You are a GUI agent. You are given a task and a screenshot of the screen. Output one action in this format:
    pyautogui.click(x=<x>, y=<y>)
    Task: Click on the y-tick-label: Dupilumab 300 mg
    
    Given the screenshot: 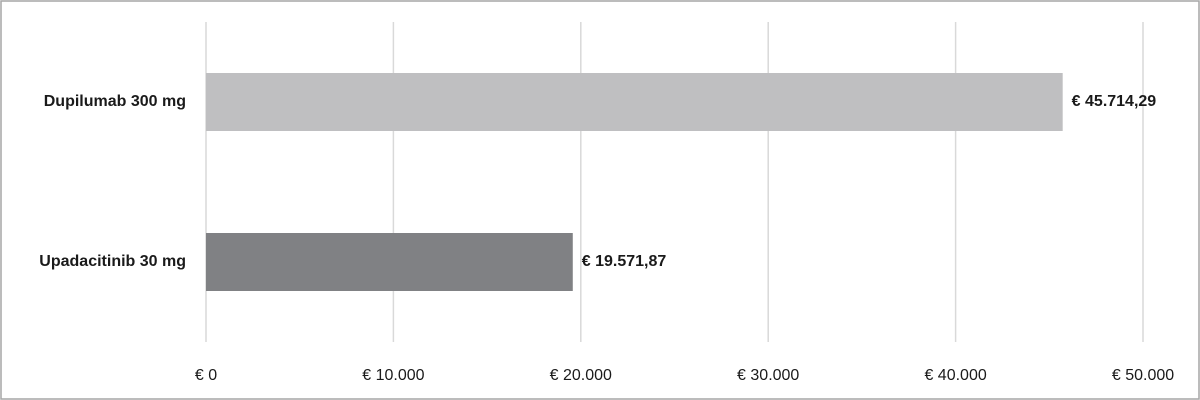 What is the action you would take?
    pyautogui.click(x=115, y=101)
    